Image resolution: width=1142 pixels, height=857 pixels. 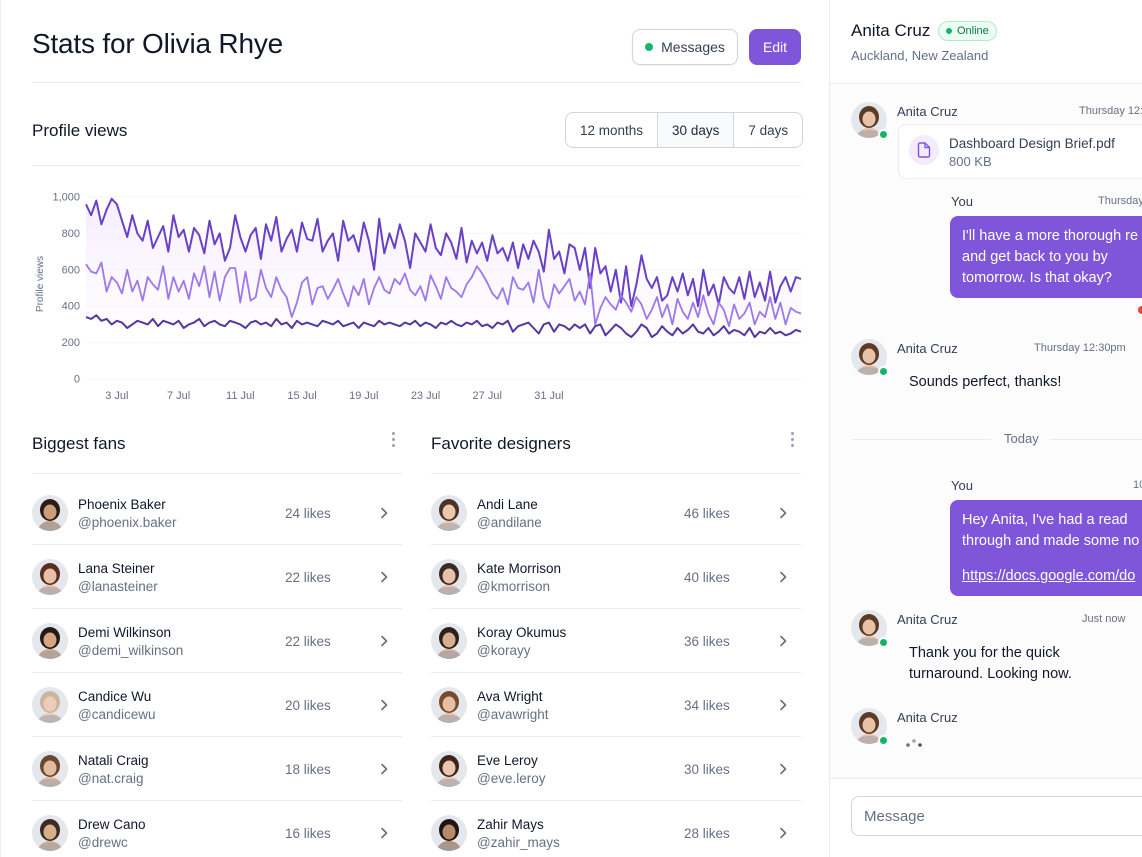 I want to click on likes-count: 28 likes, so click(x=707, y=833).